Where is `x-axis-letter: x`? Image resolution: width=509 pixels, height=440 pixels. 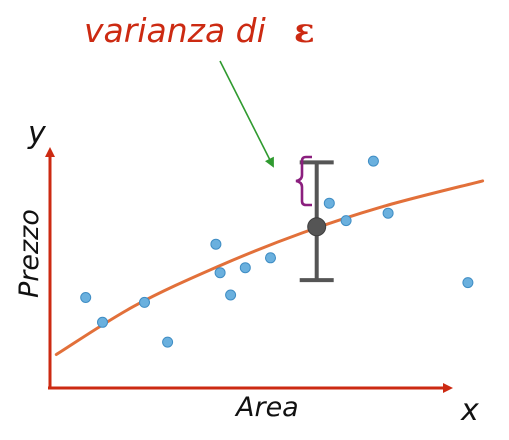
x-axis-letter: x is located at coordinates (469, 410).